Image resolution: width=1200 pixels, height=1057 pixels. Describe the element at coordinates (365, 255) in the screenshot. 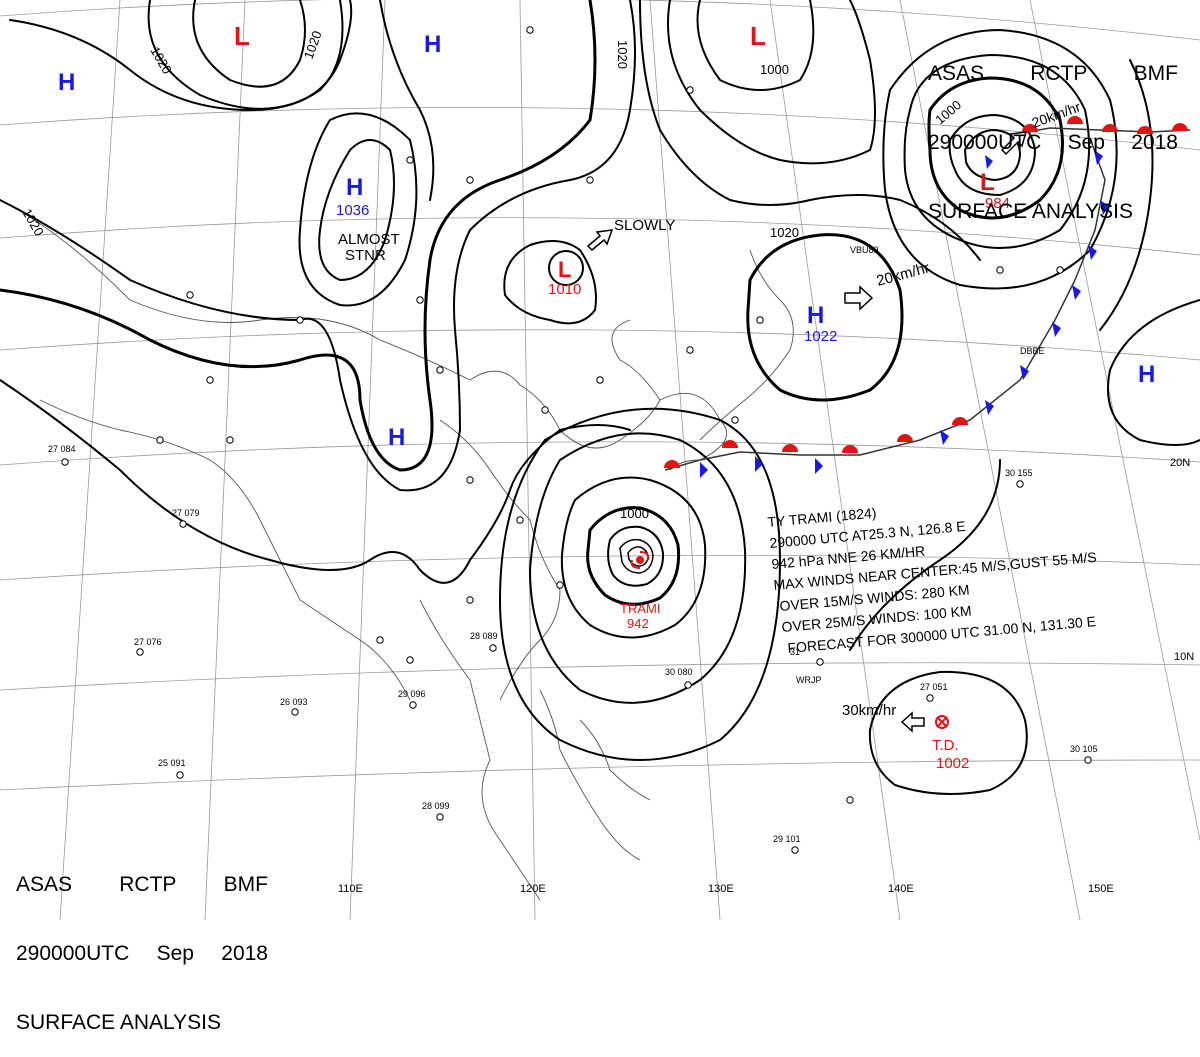

I see `almost-stnr-line2: STNR` at that location.